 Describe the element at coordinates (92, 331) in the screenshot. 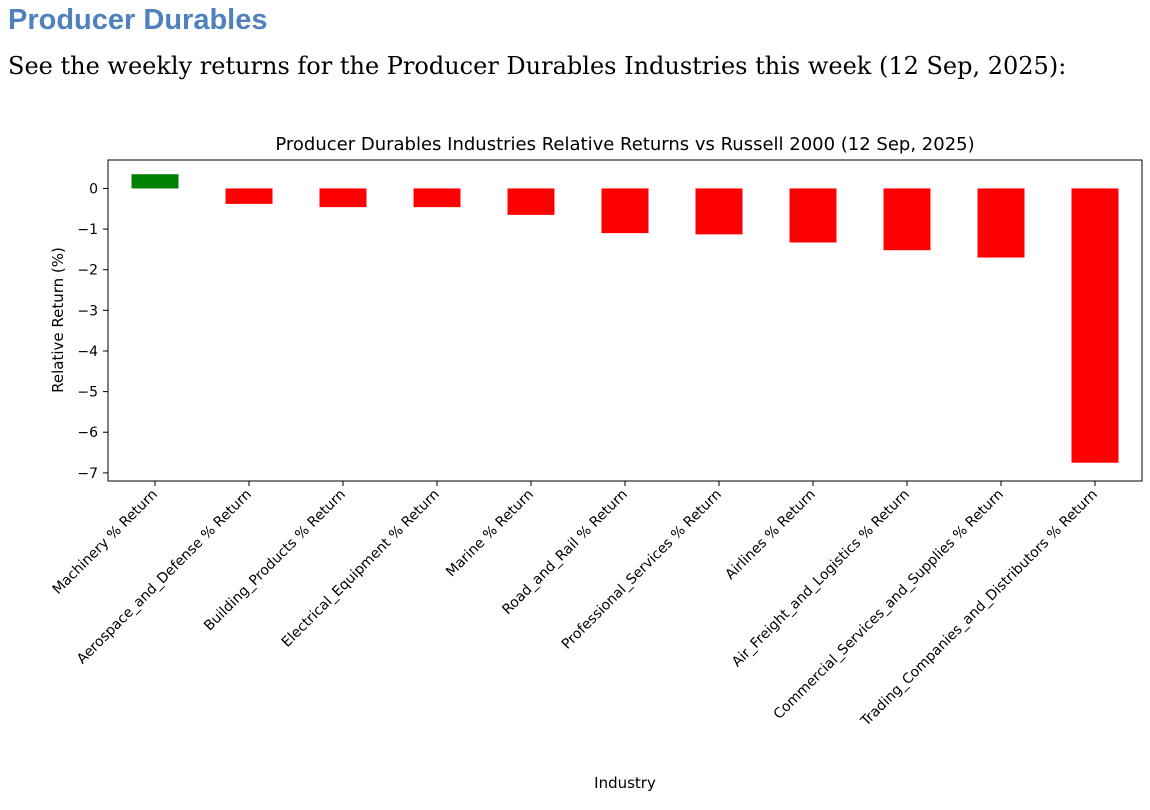

I see `y-ticks-layer: 0 −1 −2 −3 −4 −5 −6 −7` at that location.